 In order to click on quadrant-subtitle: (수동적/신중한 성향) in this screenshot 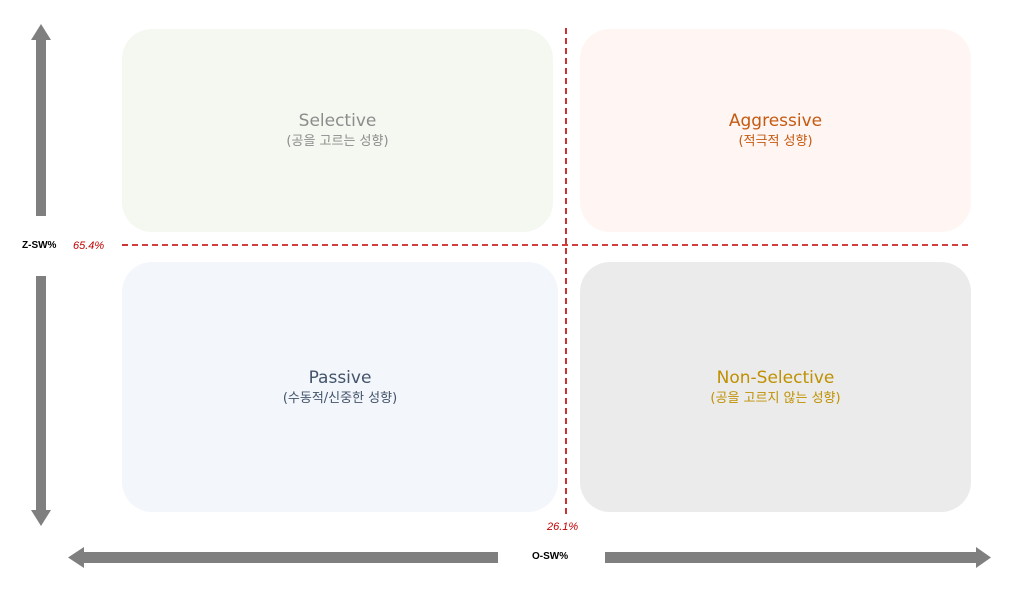, I will do `click(340, 398)`.